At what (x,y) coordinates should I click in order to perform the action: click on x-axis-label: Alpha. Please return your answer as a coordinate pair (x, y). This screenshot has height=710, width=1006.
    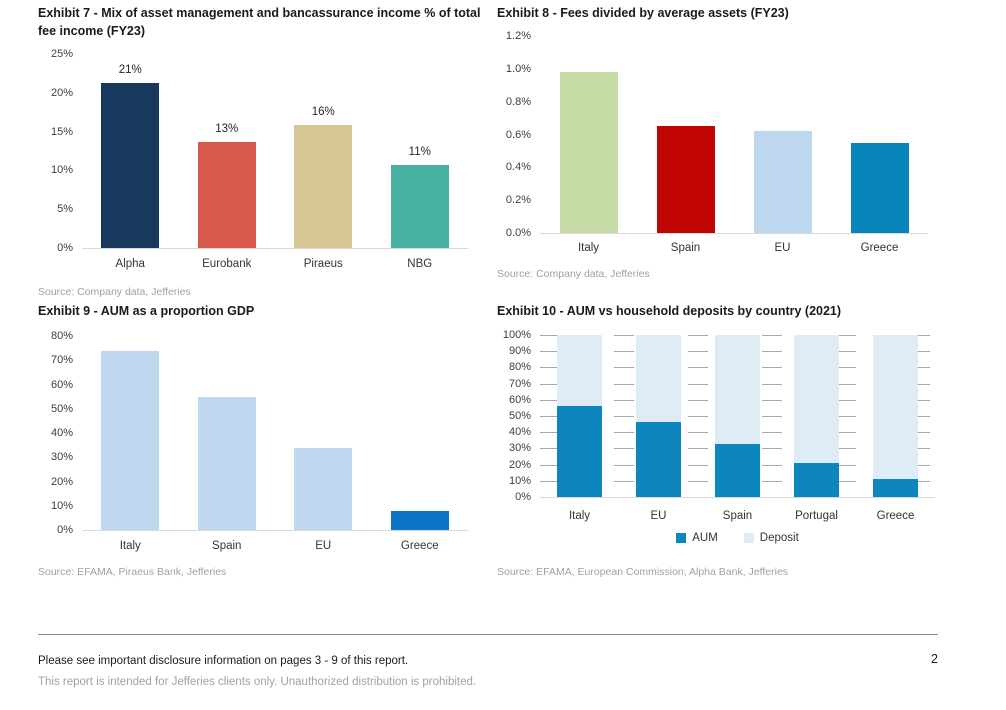
    Looking at the image, I should click on (130, 264).